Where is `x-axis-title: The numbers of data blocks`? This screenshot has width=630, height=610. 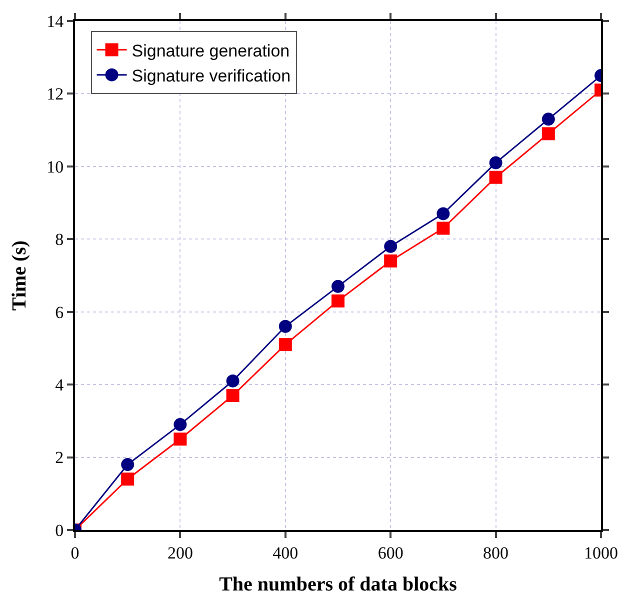 x-axis-title: The numbers of data blocks is located at coordinates (338, 584).